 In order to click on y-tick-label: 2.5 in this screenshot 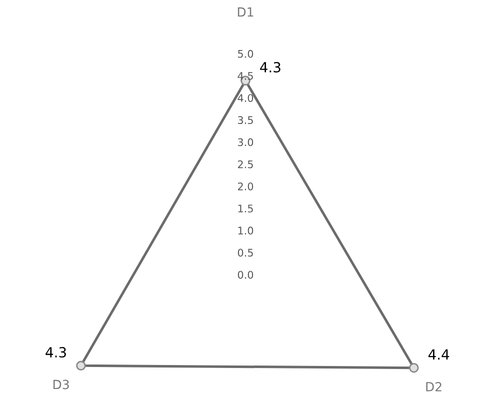, I will do `click(245, 164)`.